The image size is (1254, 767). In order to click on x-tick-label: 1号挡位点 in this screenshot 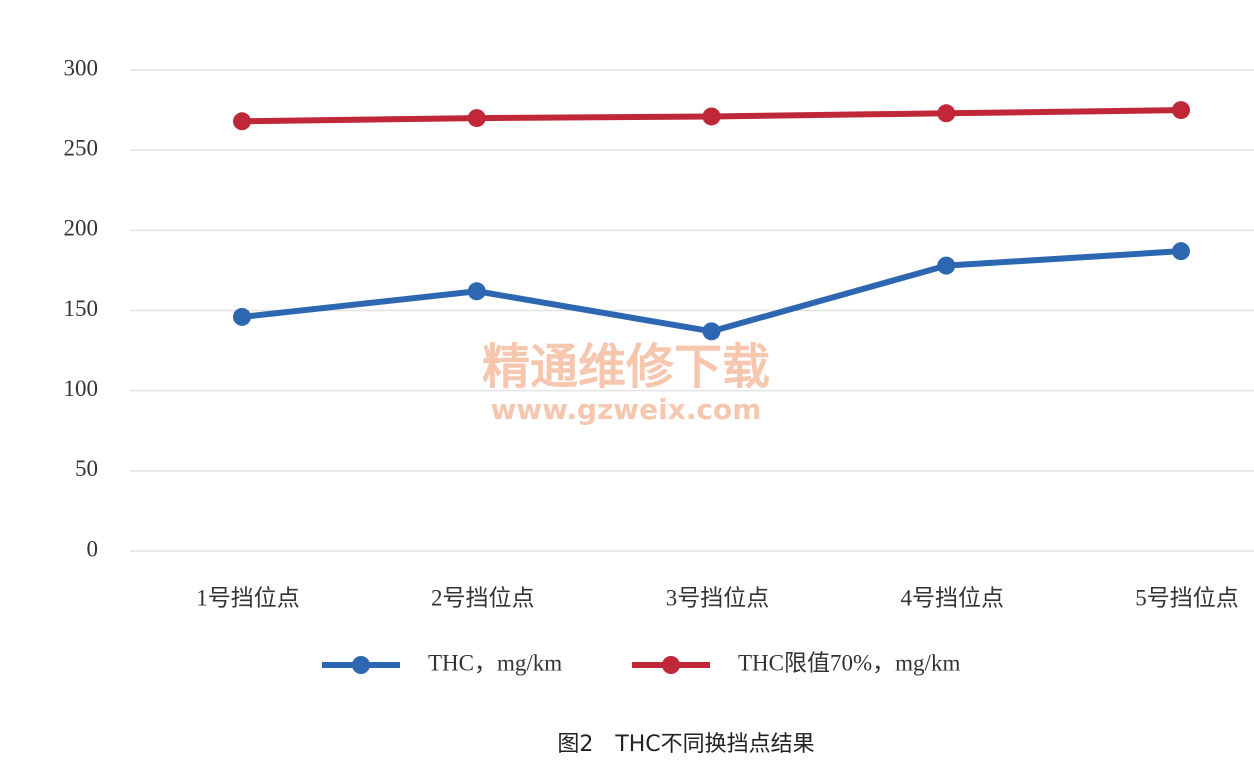, I will do `click(248, 597)`.